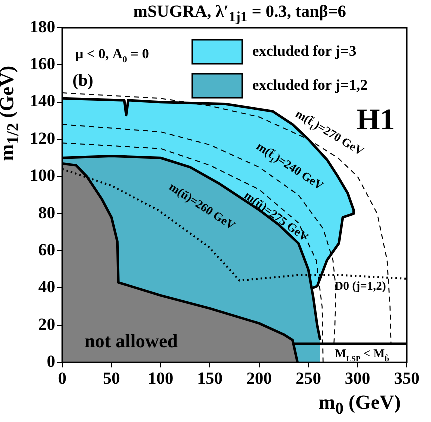 The height and width of the screenshot is (422, 431). What do you see at coordinates (47, 250) in the screenshot?
I see `y-tick-label: 60` at bounding box center [47, 250].